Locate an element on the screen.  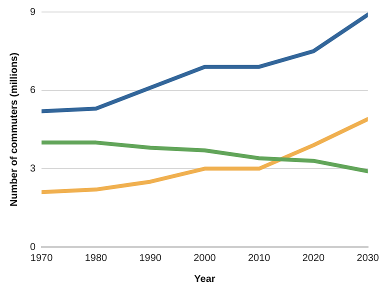
y-axis-title: Number of commuters (millions) is located at coordinates (14, 129).